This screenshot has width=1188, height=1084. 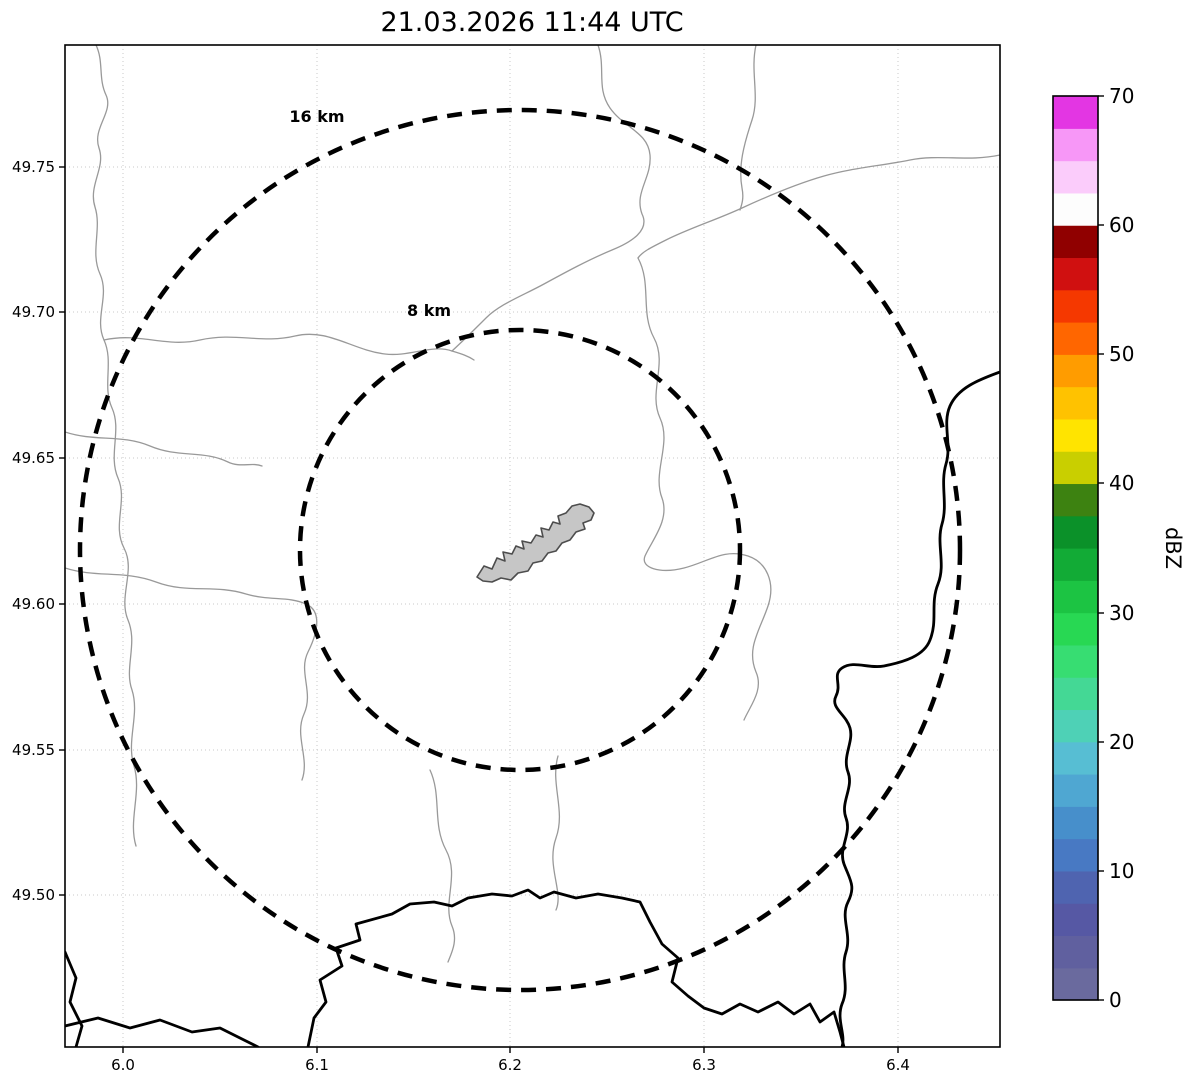 What do you see at coordinates (33, 312) in the screenshot?
I see `y-tick-label: 49.70` at bounding box center [33, 312].